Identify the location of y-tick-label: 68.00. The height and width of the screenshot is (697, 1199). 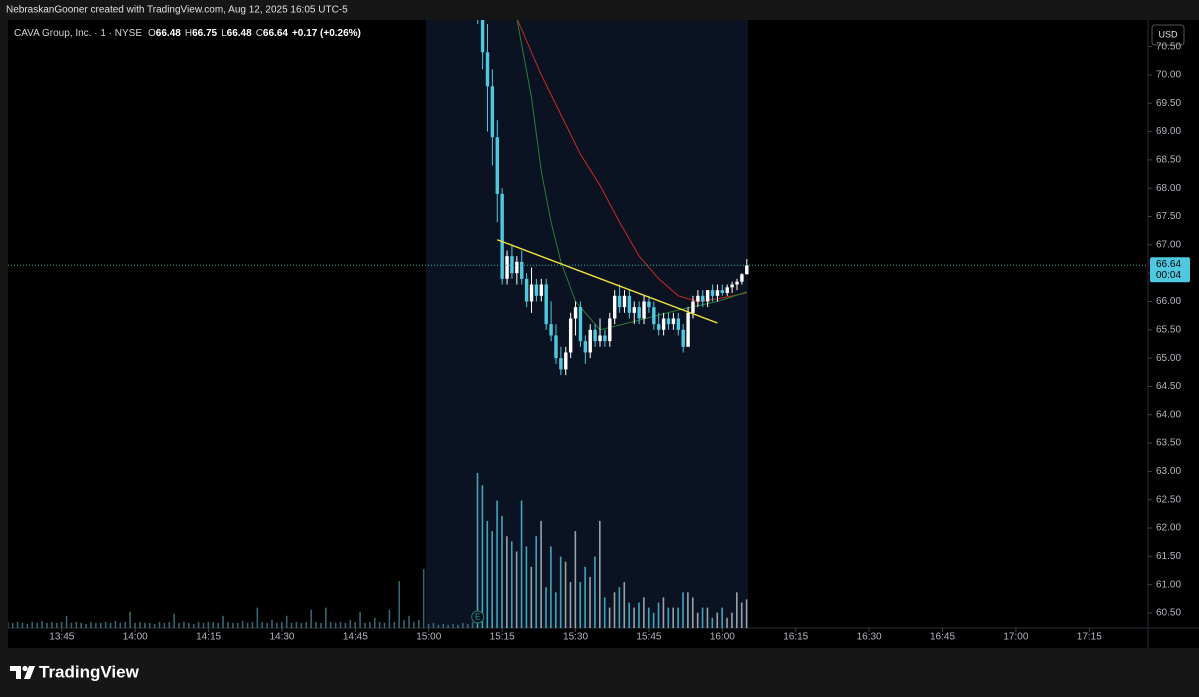
(1168, 188).